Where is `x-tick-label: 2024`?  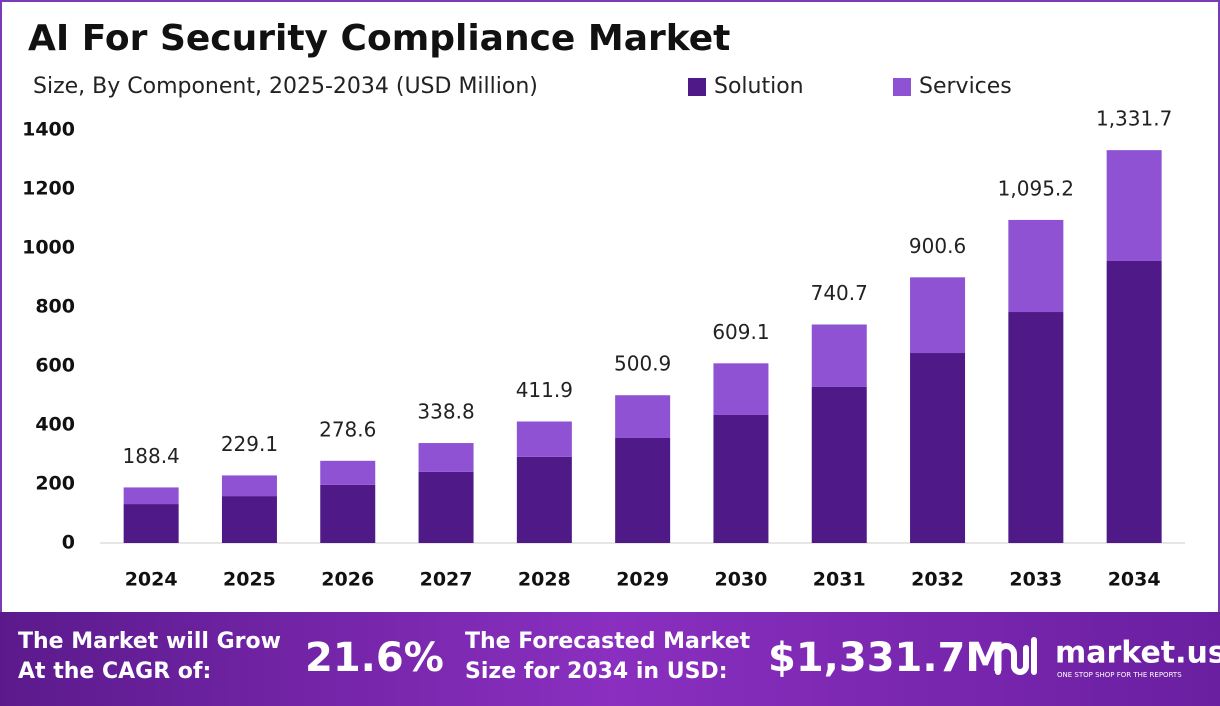 x-tick-label: 2024 is located at coordinates (151, 580).